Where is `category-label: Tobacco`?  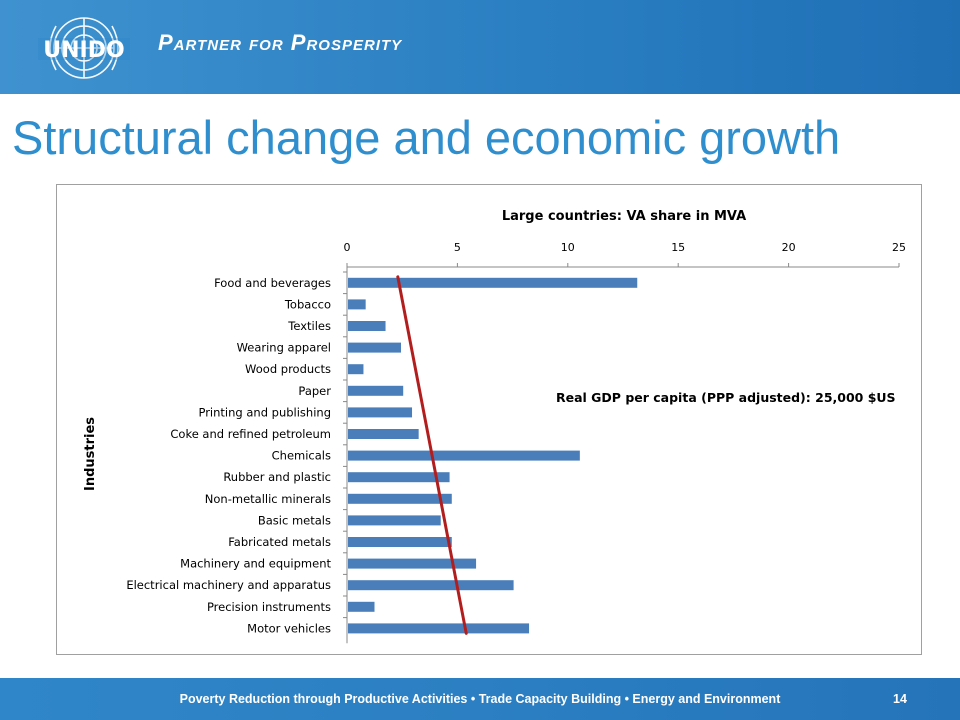 category-label: Tobacco is located at coordinates (307, 304).